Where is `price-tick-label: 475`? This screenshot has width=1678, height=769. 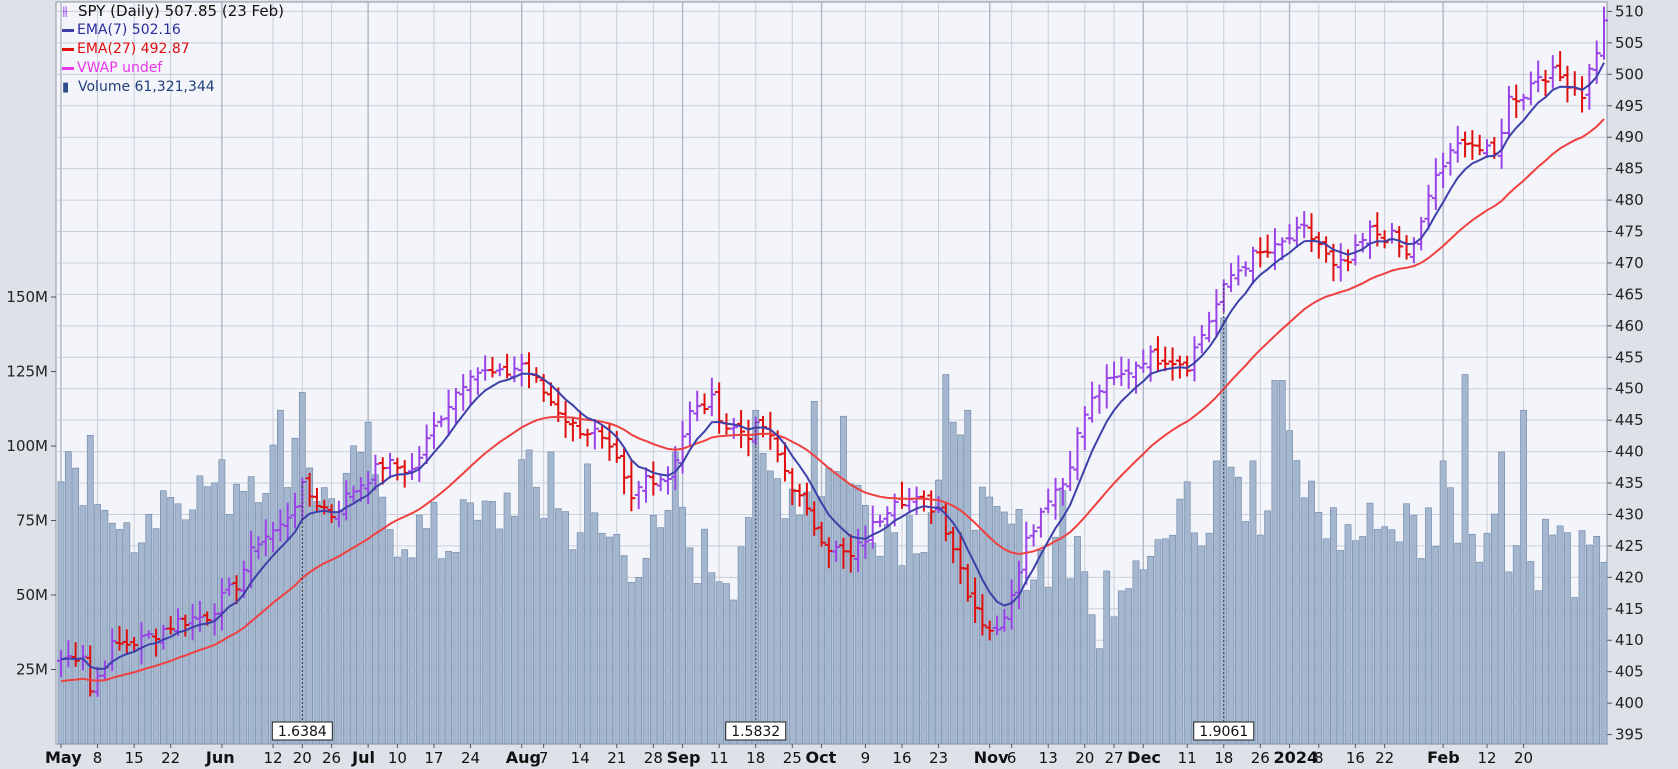
price-tick-label: 475 is located at coordinates (1629, 232).